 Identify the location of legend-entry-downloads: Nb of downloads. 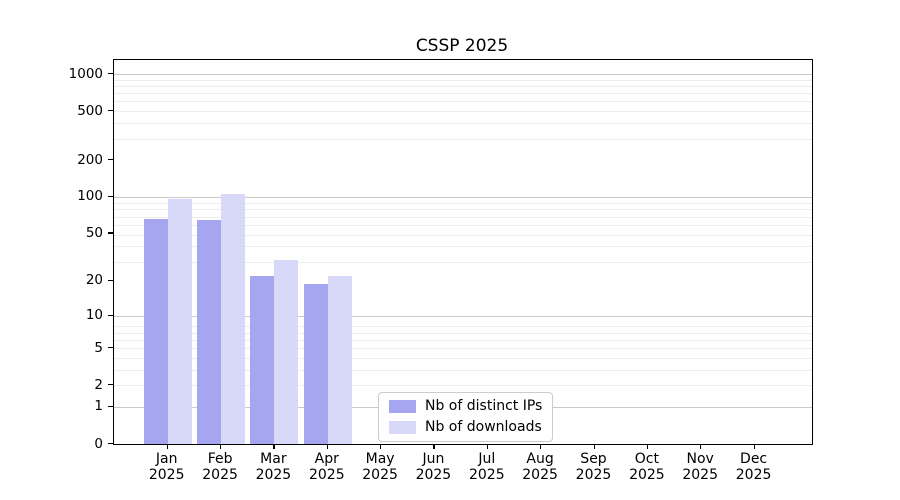
(465, 427).